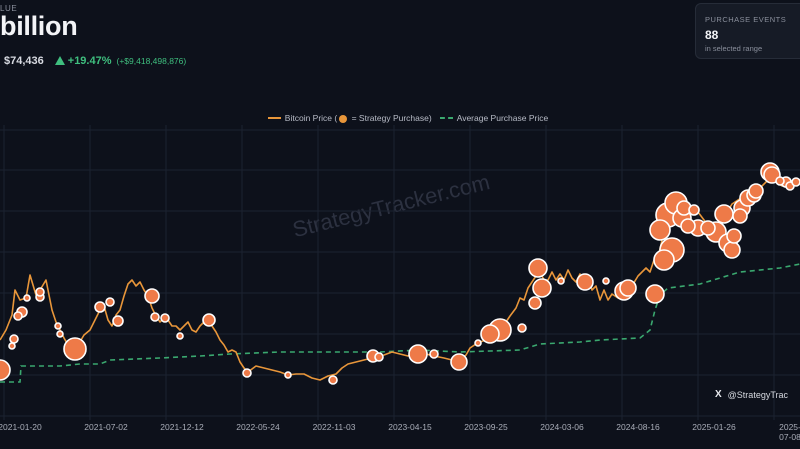  What do you see at coordinates (734, 48) in the screenshot?
I see `card-subtitle: in selected range` at bounding box center [734, 48].